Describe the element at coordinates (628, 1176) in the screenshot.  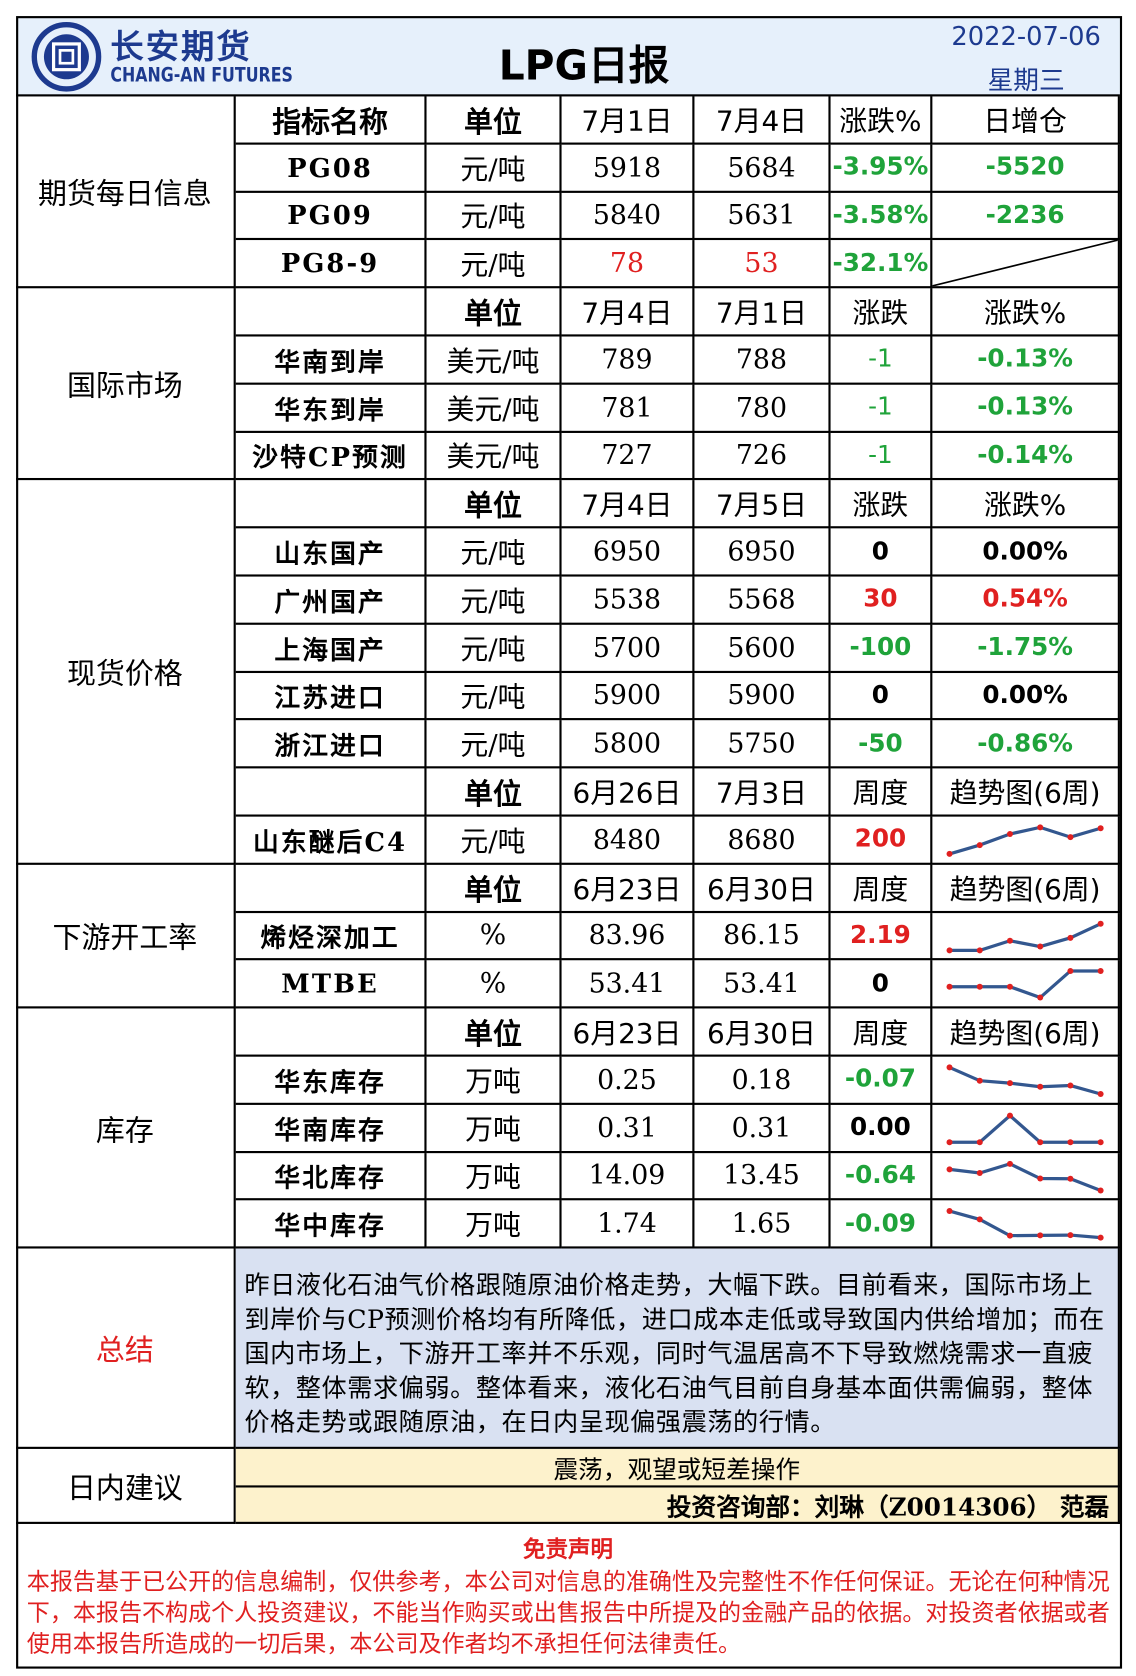
I see `value-cell: 14.09` at that location.